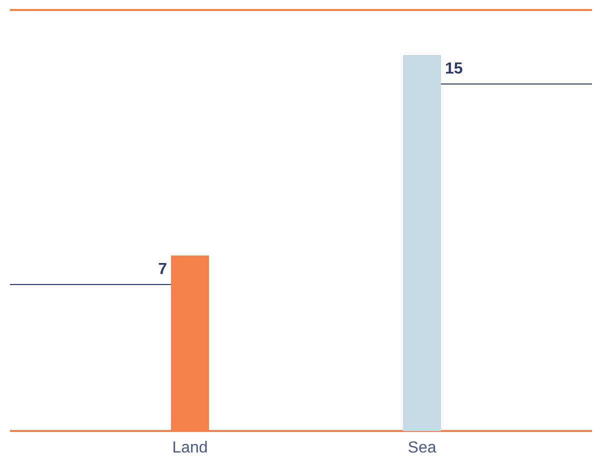  What do you see at coordinates (163, 269) in the screenshot?
I see `data-label: 7` at bounding box center [163, 269].